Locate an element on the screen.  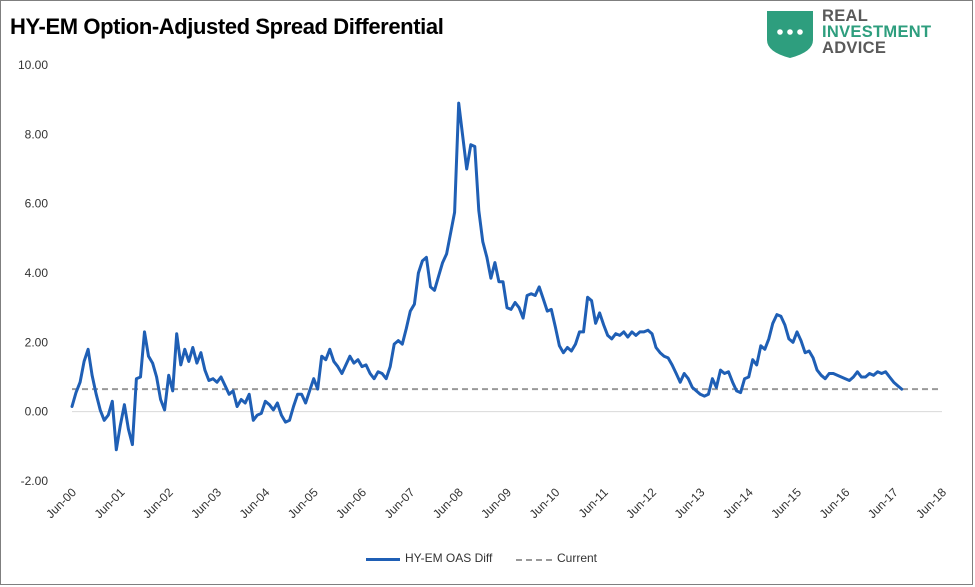
x-tick-label: Jun-10 is located at coordinates (545, 503).